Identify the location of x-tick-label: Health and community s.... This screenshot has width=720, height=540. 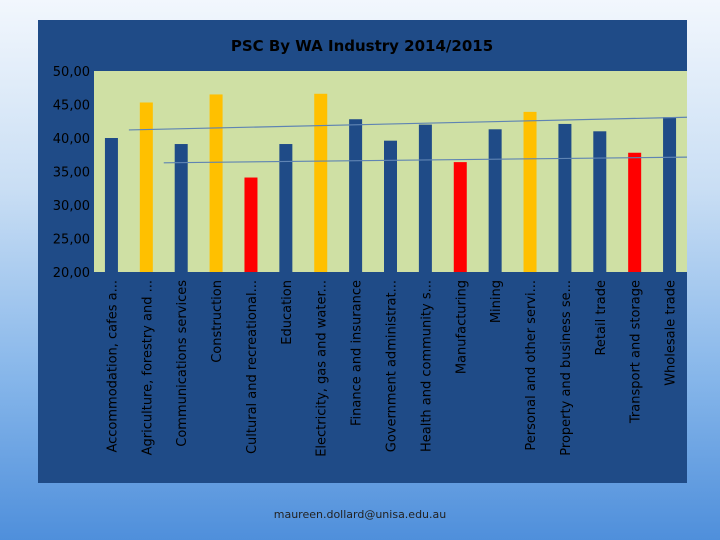
(426, 366).